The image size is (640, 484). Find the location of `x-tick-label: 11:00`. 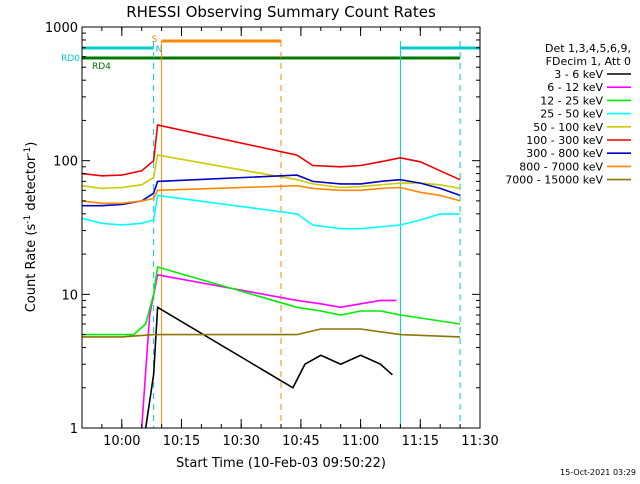

x-tick-label: 11:00 is located at coordinates (360, 441).